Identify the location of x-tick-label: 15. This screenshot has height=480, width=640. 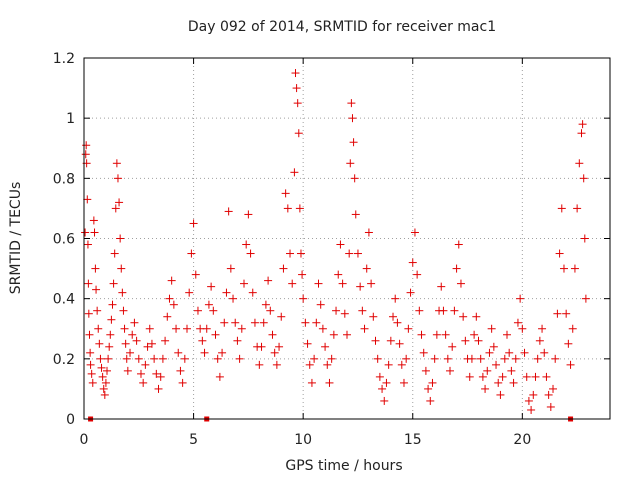
(413, 440).